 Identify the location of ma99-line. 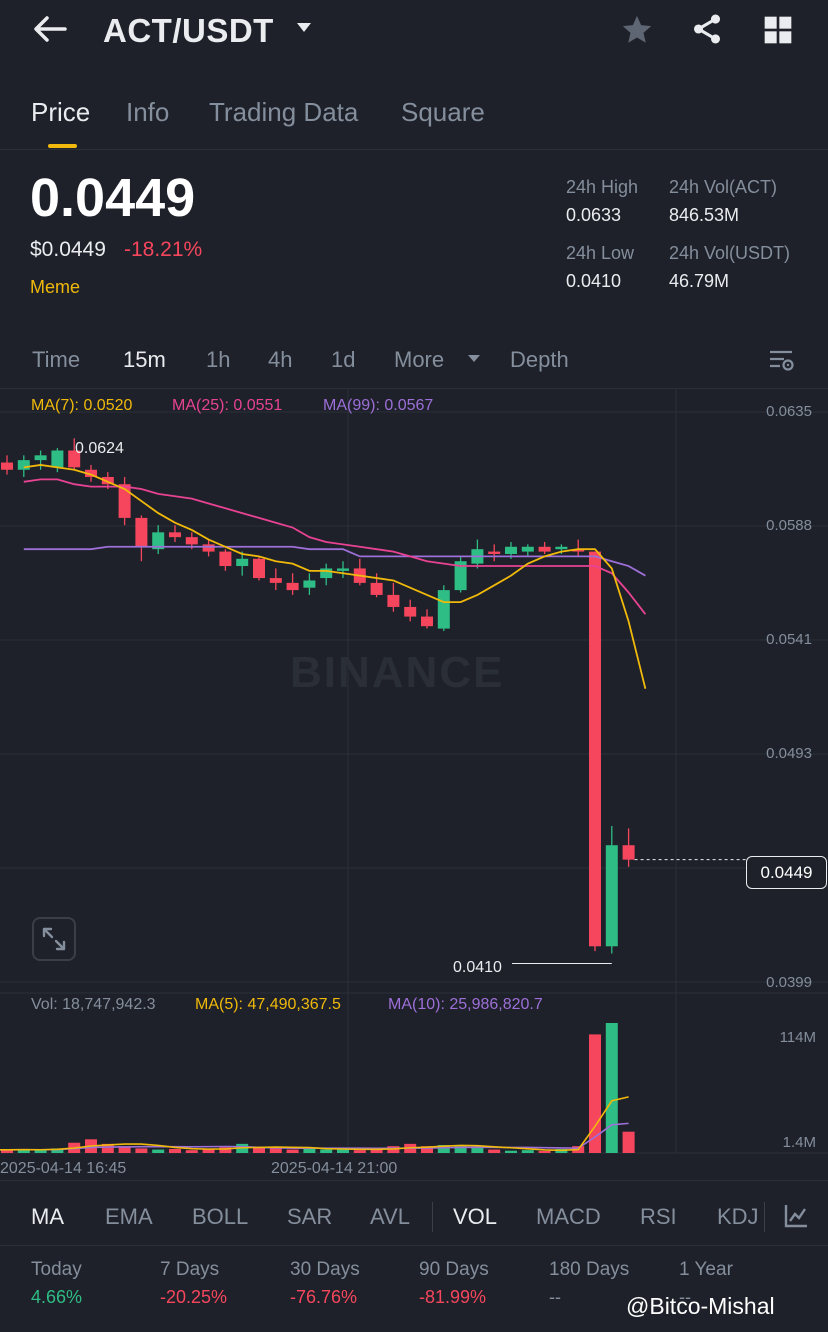
(334, 561).